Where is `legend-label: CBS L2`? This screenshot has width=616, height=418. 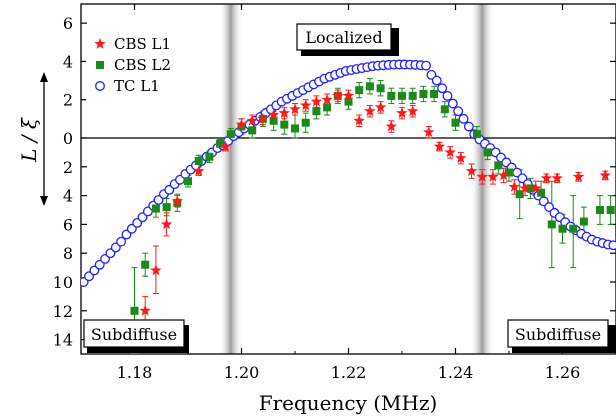 legend-label: CBS L2 is located at coordinates (142, 65).